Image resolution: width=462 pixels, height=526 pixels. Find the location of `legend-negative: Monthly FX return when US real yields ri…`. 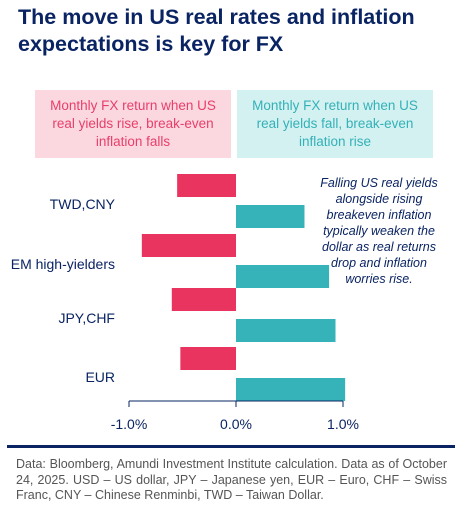

legend-negative: Monthly FX return when US real yields ri… is located at coordinates (133, 124).